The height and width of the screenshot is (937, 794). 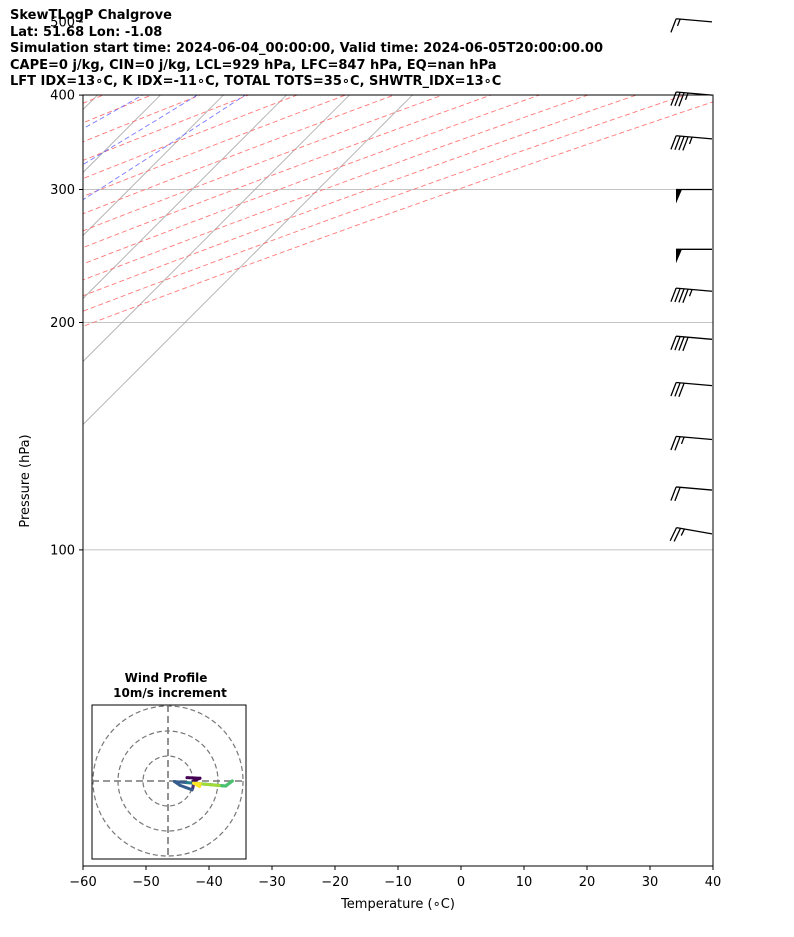 What do you see at coordinates (208, 882) in the screenshot?
I see `x-tick-label: −40` at bounding box center [208, 882].